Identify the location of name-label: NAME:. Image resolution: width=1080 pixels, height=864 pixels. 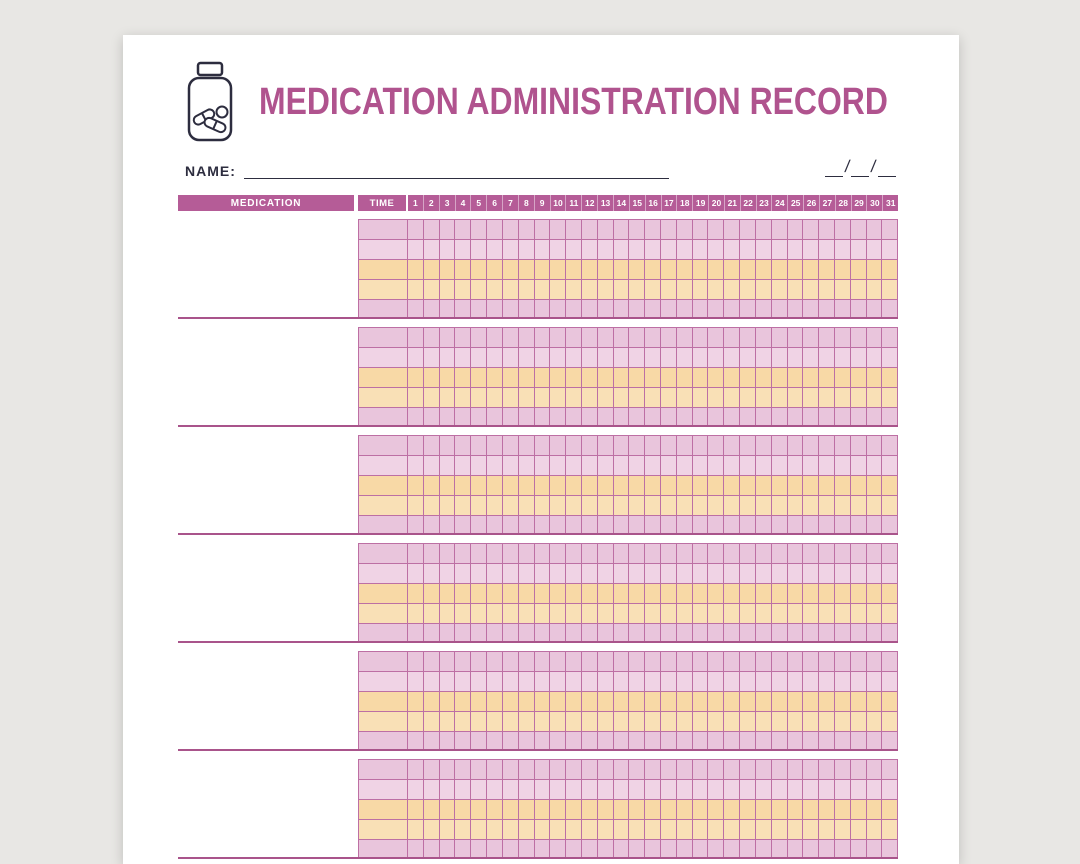
(210, 171).